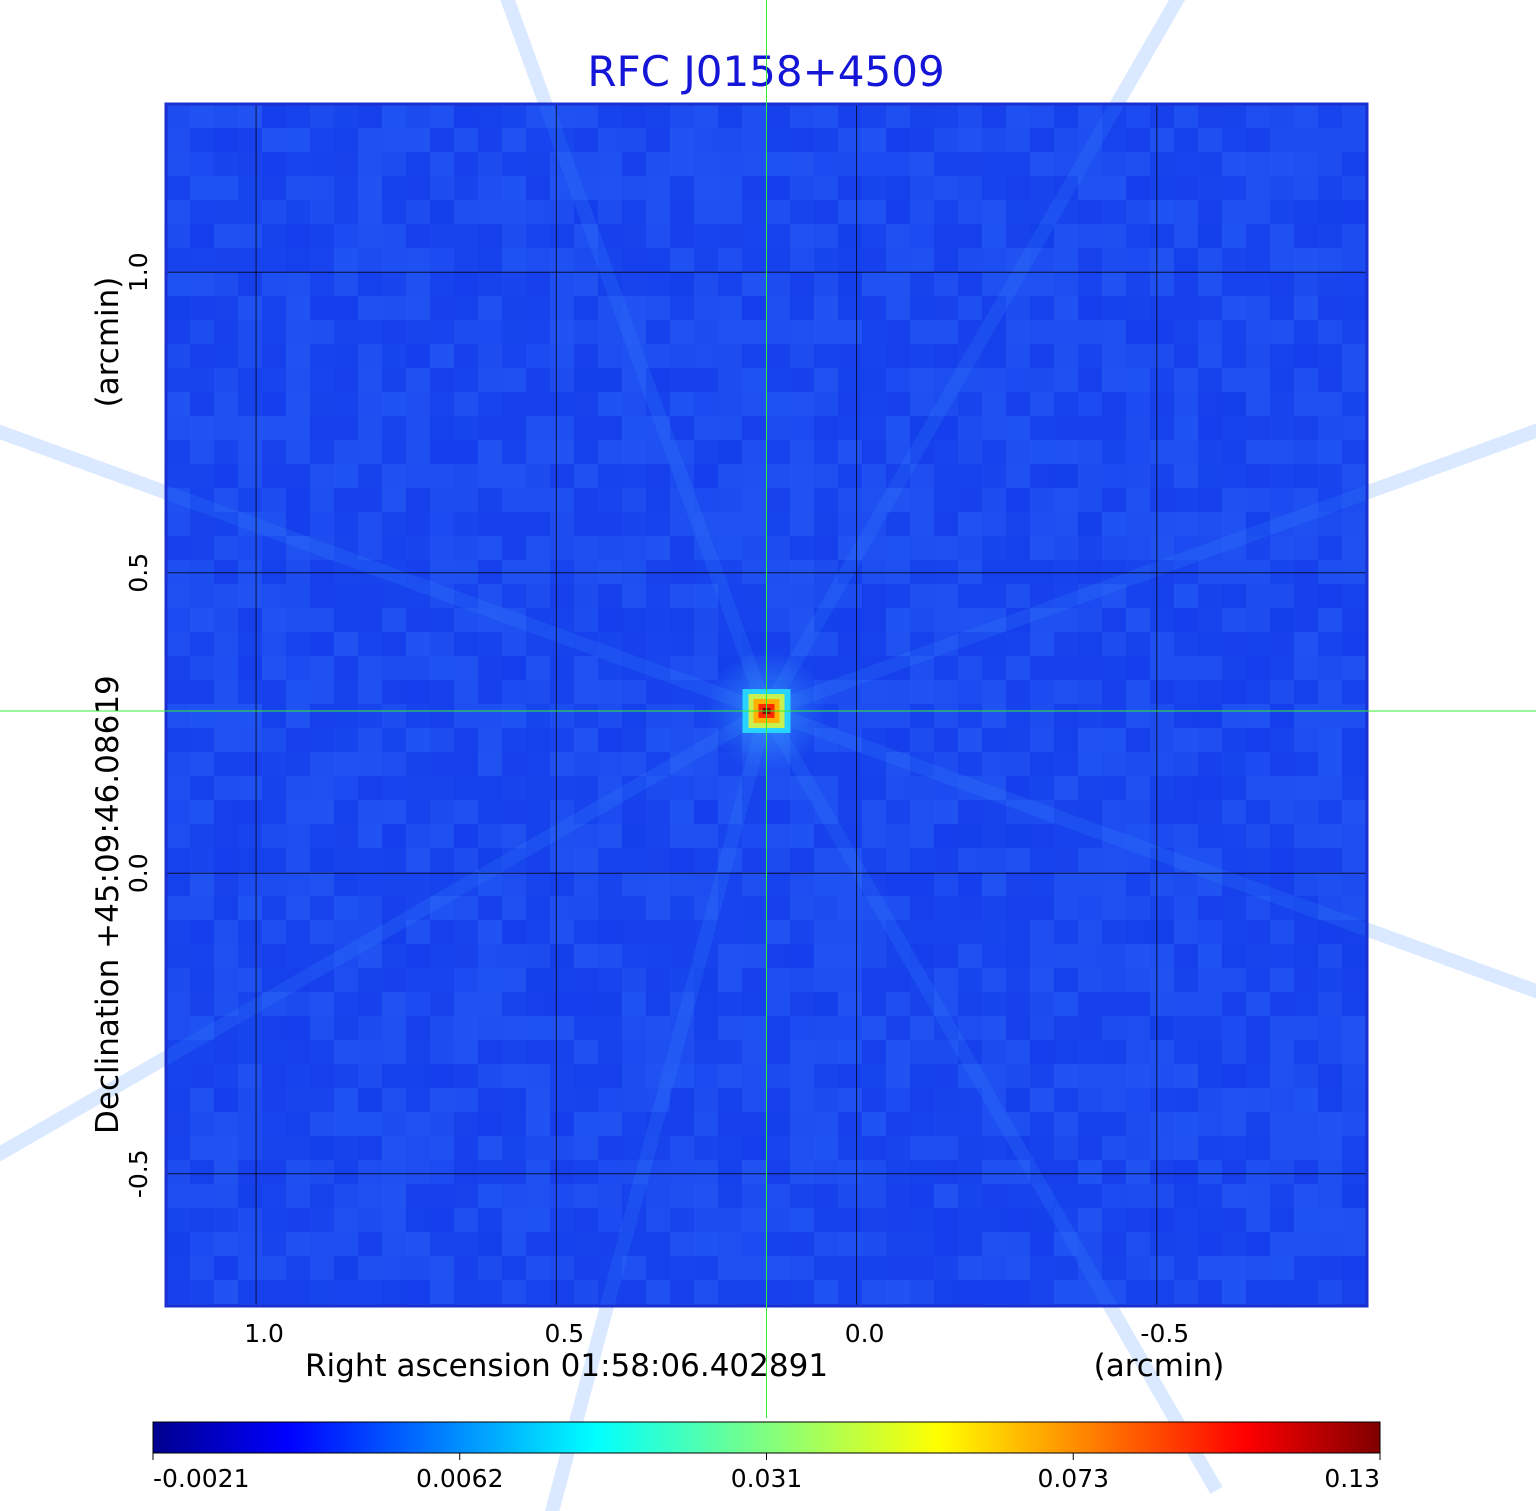 This screenshot has width=1536, height=1511. I want to click on colorbar-ticks: -0.0021 0.0062 0.031 0.073 0.13, so click(766, 1473).